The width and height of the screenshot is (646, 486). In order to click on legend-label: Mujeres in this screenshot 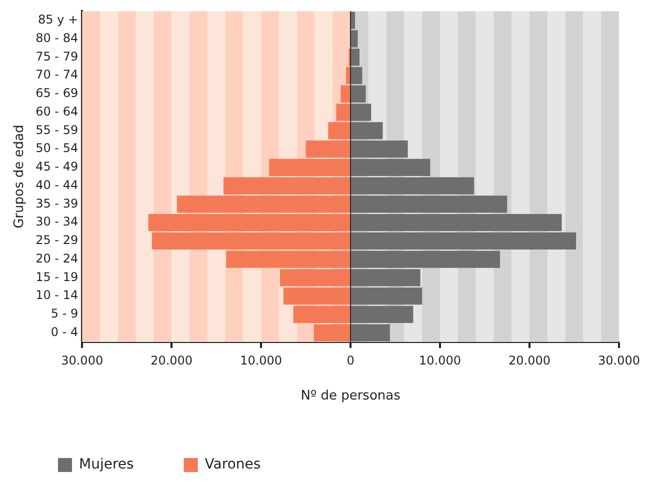, I will do `click(106, 464)`.